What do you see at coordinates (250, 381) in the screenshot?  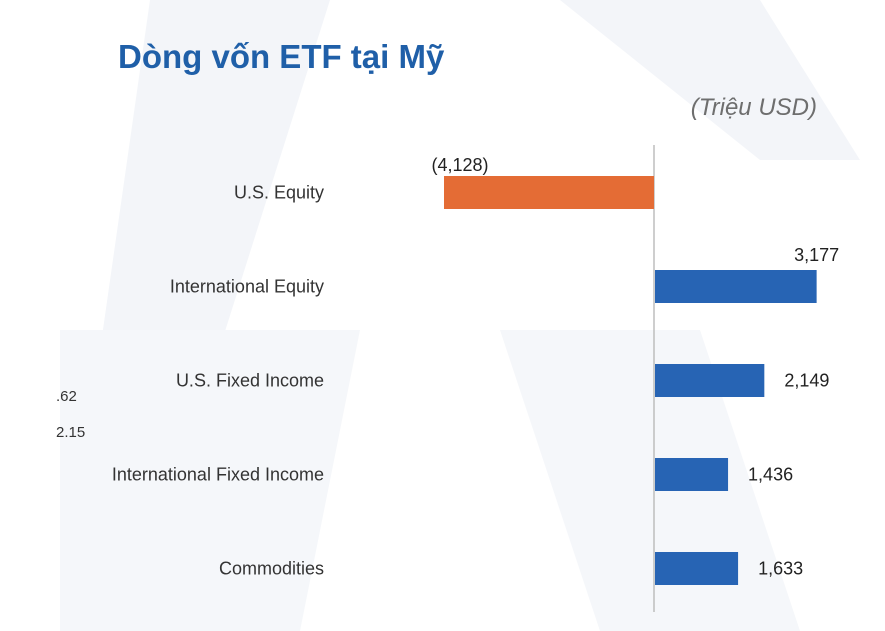 I see `category-label-2: U.S. Fixed Income` at bounding box center [250, 381].